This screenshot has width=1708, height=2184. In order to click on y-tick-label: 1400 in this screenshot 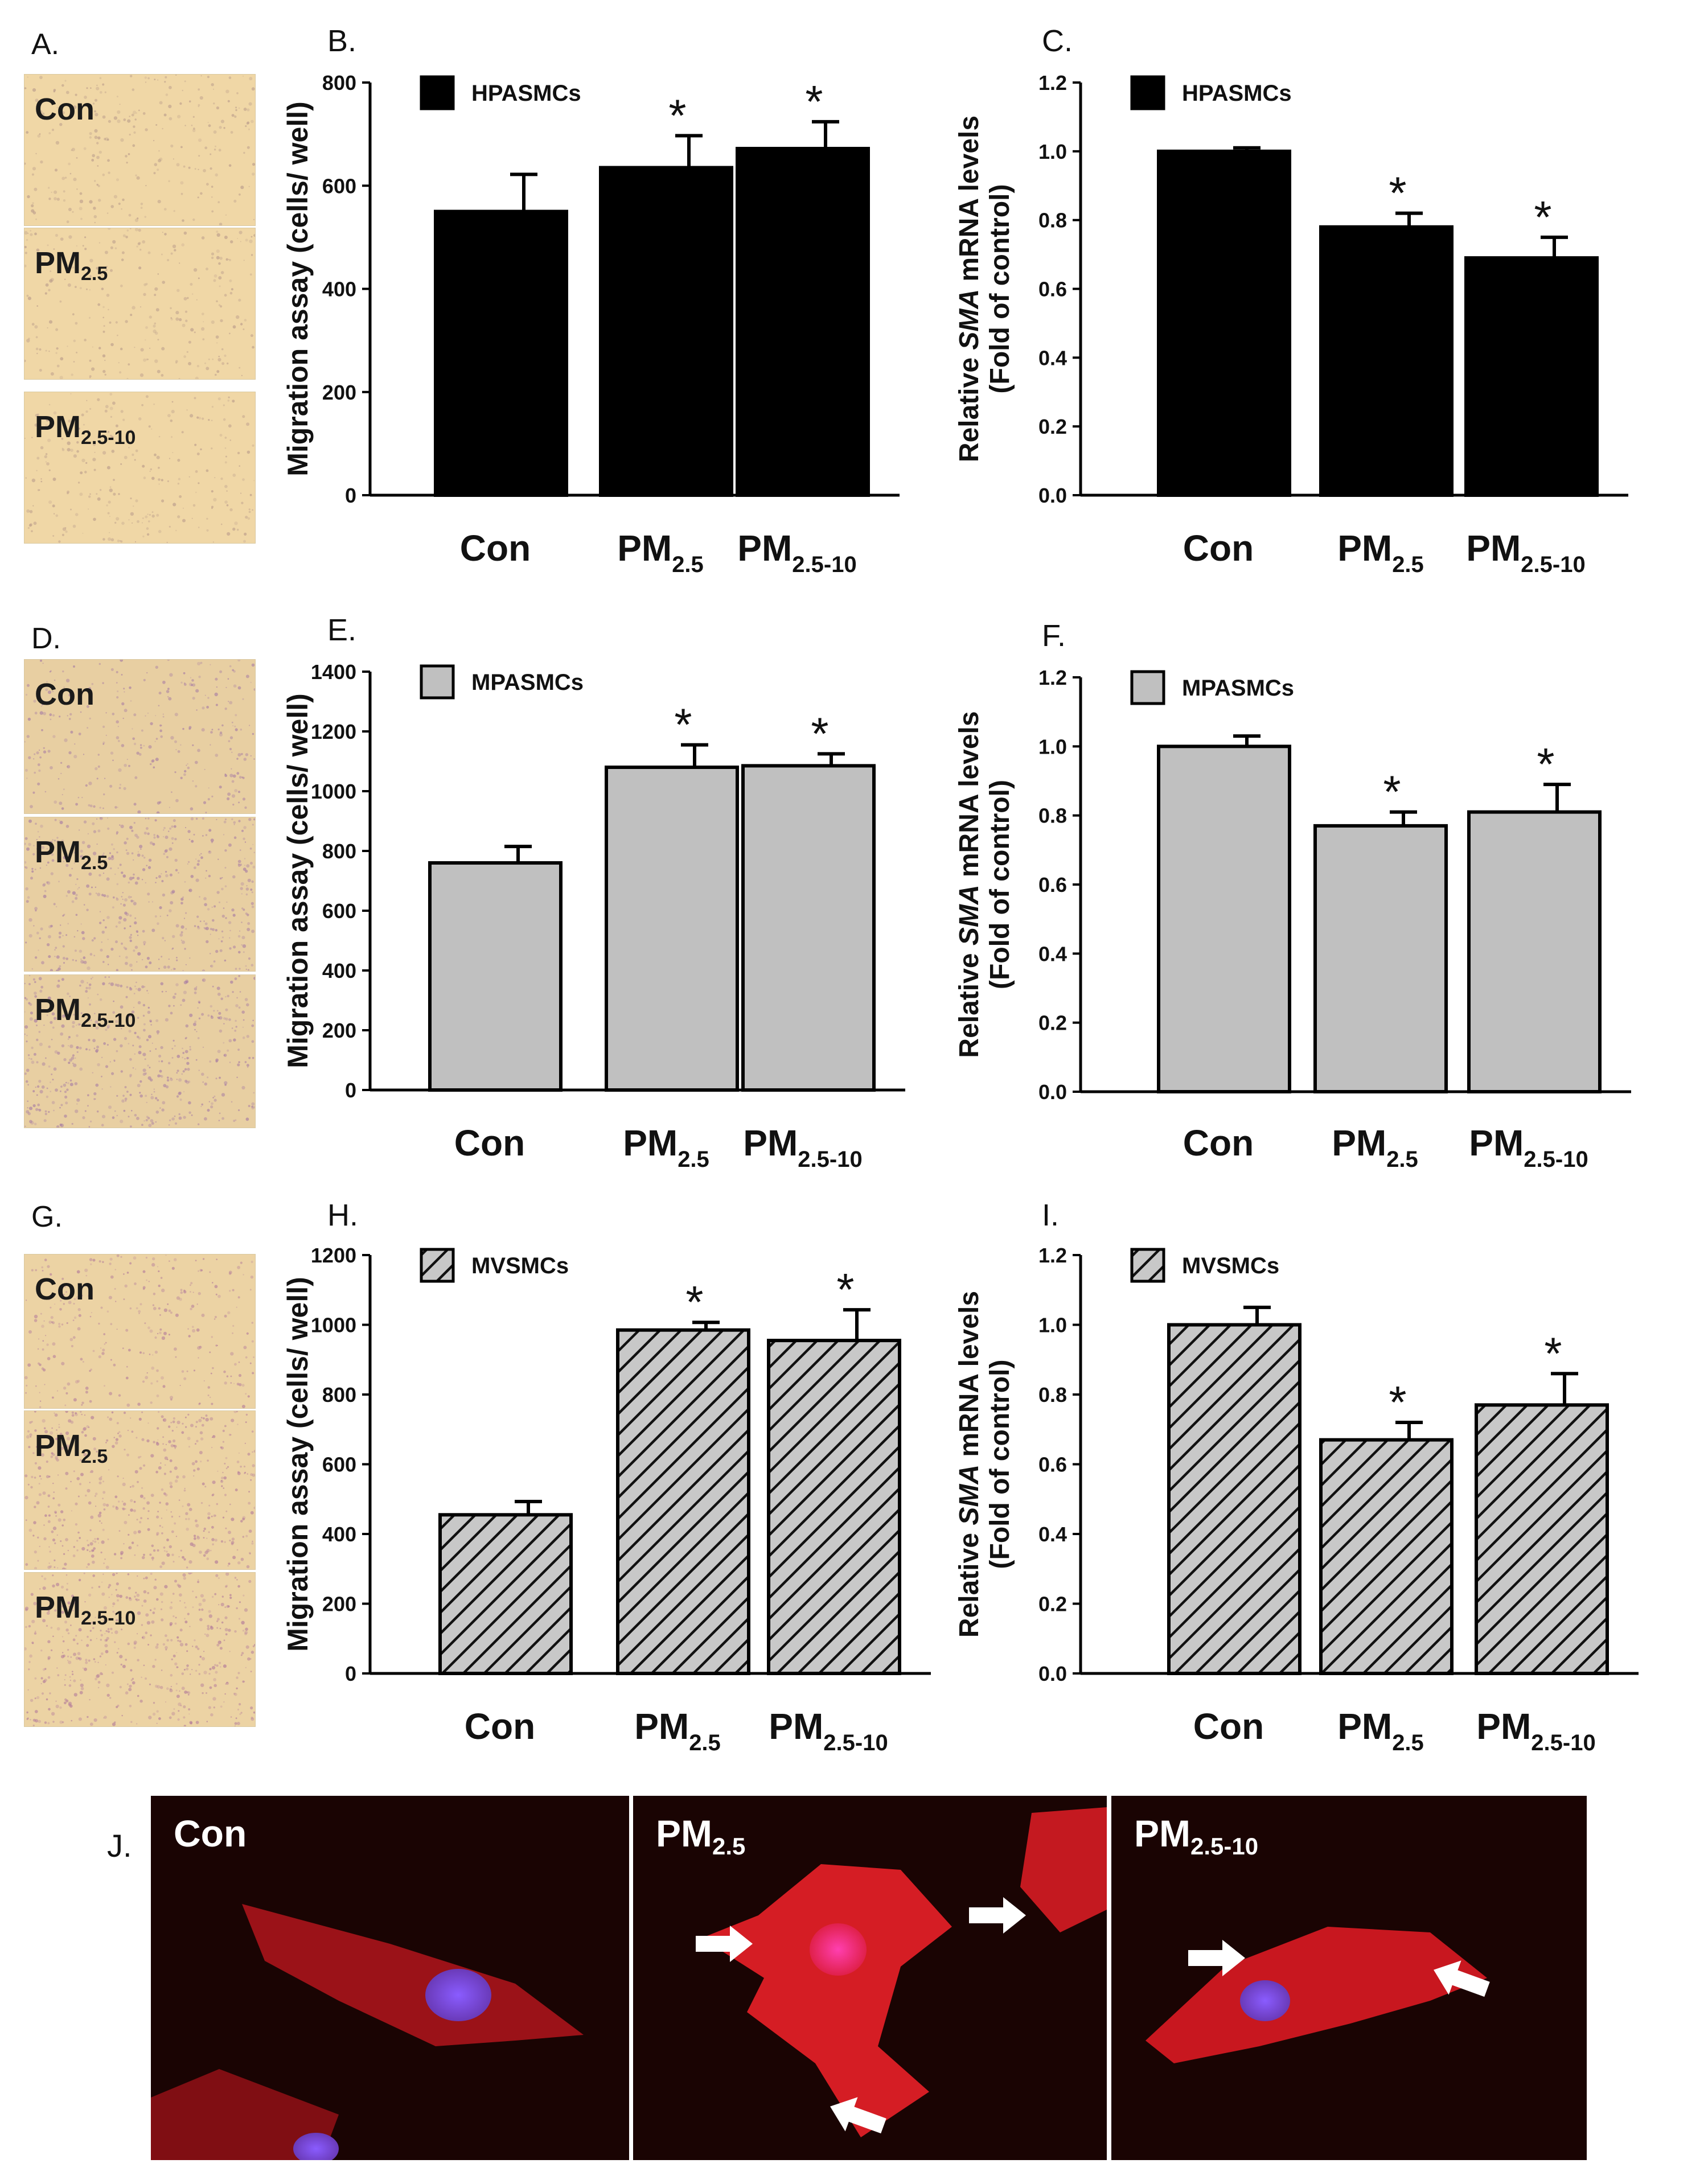, I will do `click(334, 672)`.